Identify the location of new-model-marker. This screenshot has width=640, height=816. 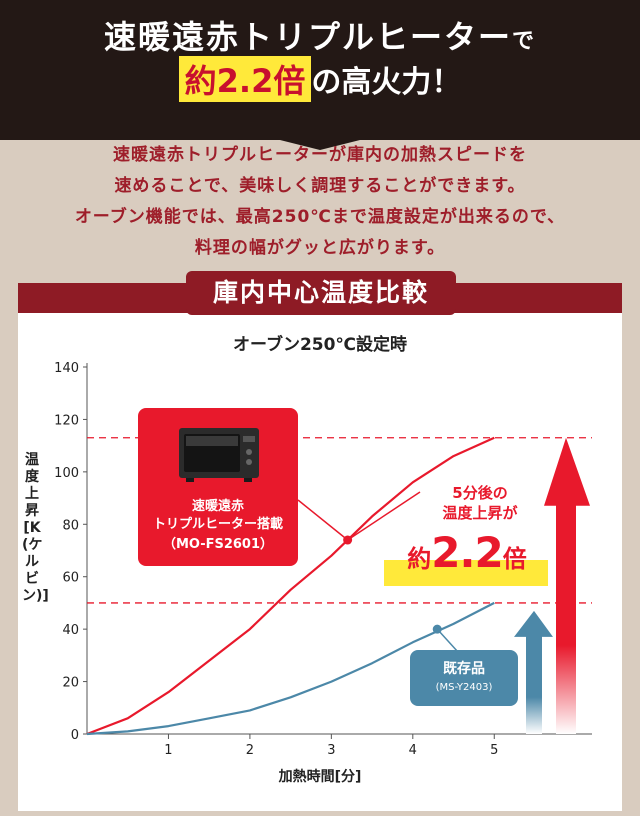
(348, 540).